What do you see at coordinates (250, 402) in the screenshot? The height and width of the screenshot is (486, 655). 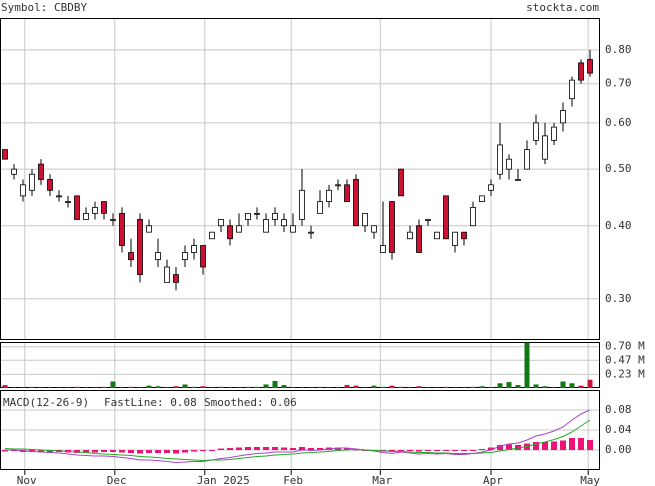 I see `smoothed-label: Smoothed: 0.06` at bounding box center [250, 402].